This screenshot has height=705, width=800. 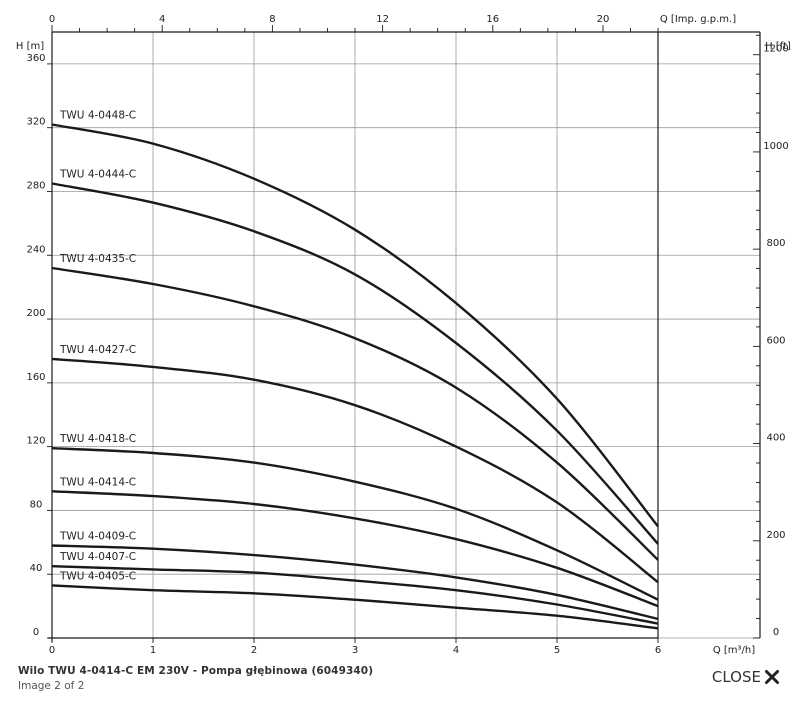 What do you see at coordinates (382, 19) in the screenshot?
I see `top-x-tick-label: 12` at bounding box center [382, 19].